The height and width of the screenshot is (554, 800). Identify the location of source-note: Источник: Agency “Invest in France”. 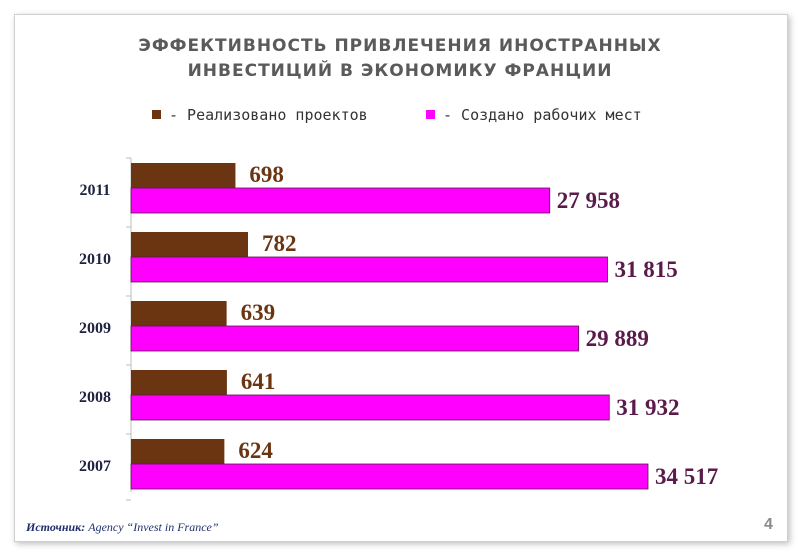
(122, 527).